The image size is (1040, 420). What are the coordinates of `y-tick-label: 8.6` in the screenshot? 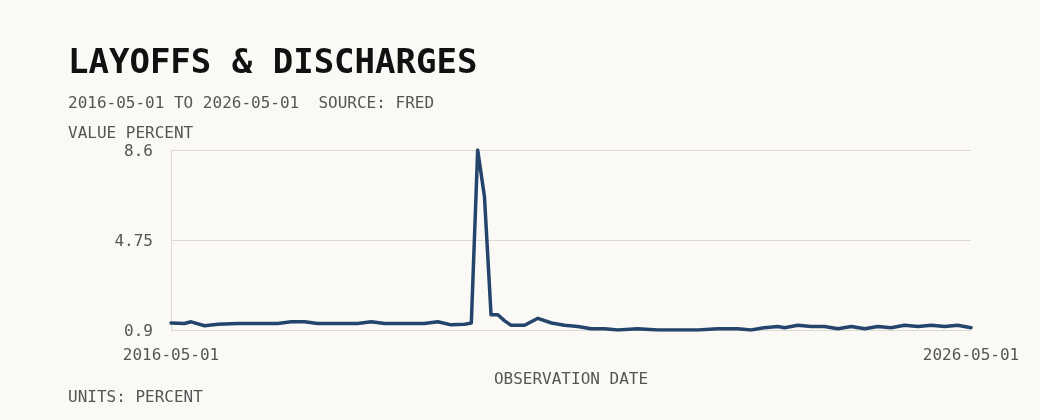 It's located at (138, 150).